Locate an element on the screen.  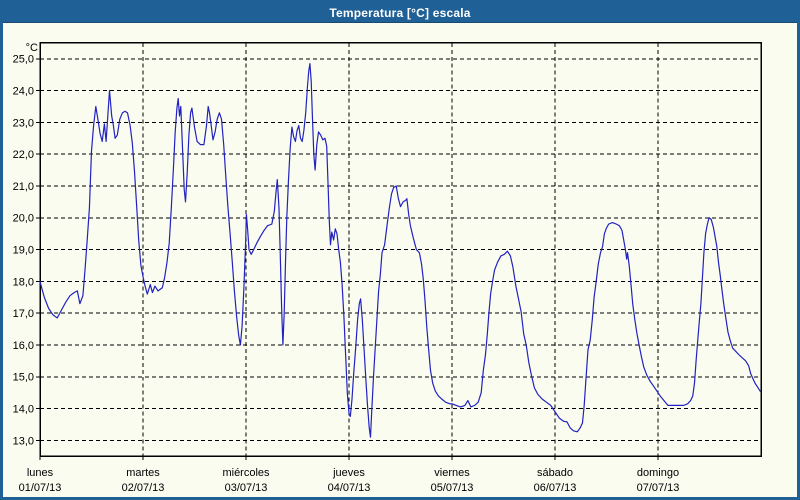
y-tick-label: 14,0 is located at coordinates (23, 410).